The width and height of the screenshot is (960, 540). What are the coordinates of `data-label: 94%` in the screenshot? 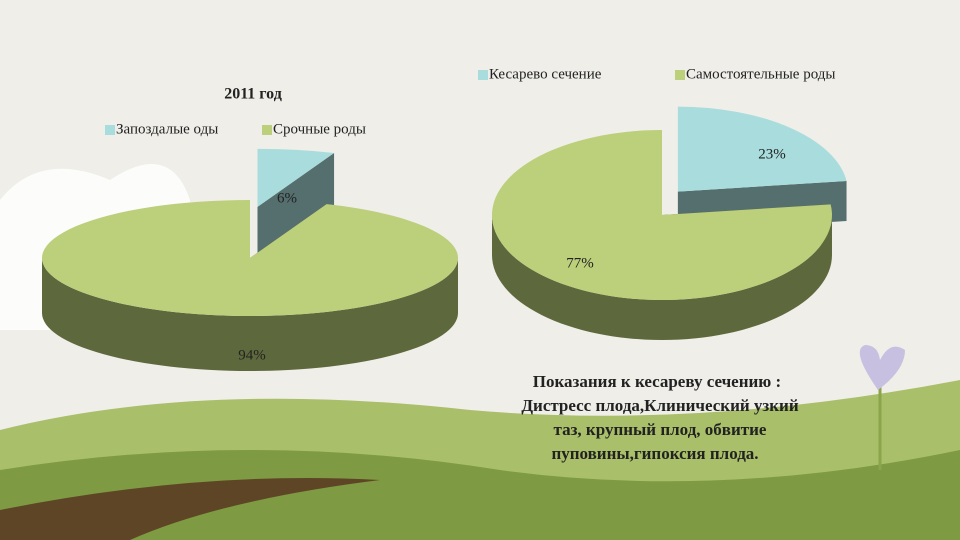 It's located at (252, 355).